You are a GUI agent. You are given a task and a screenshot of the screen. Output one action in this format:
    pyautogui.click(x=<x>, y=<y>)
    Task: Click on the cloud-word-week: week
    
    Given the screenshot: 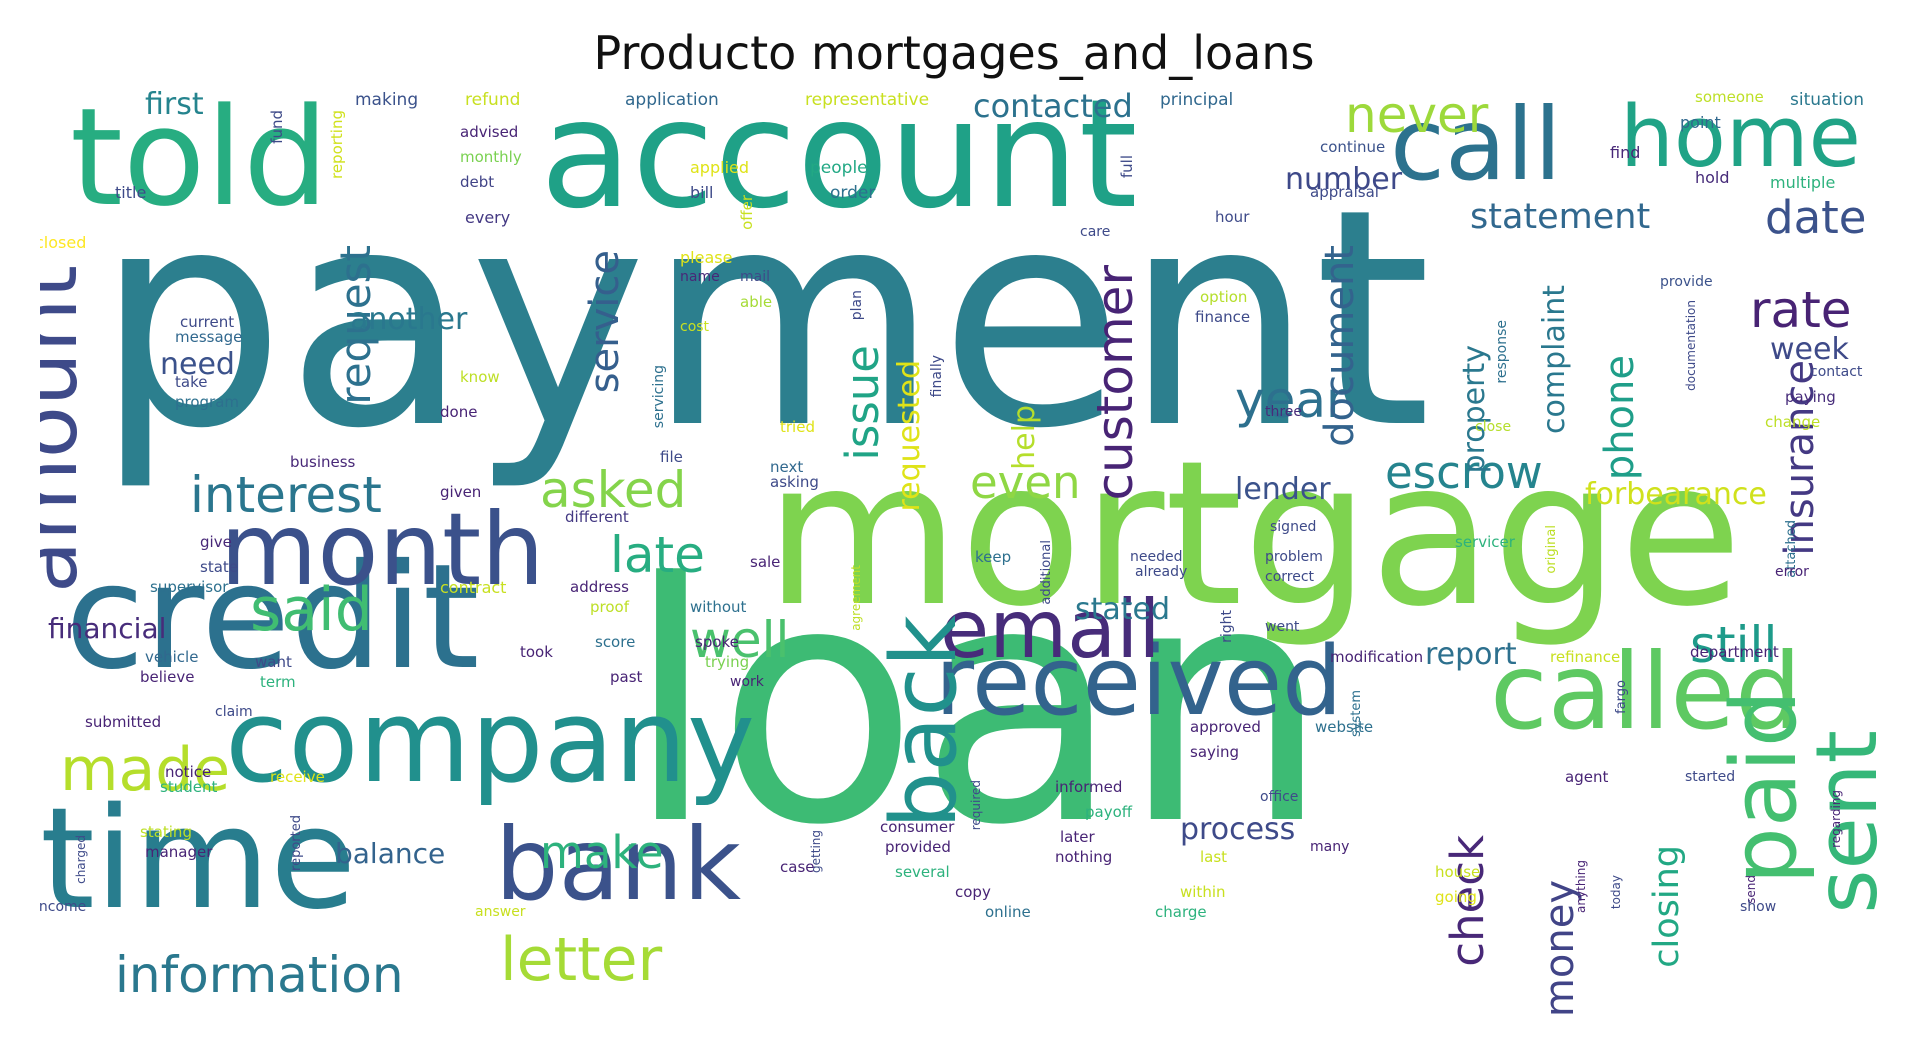 What is the action you would take?
    pyautogui.click(x=1809, y=349)
    